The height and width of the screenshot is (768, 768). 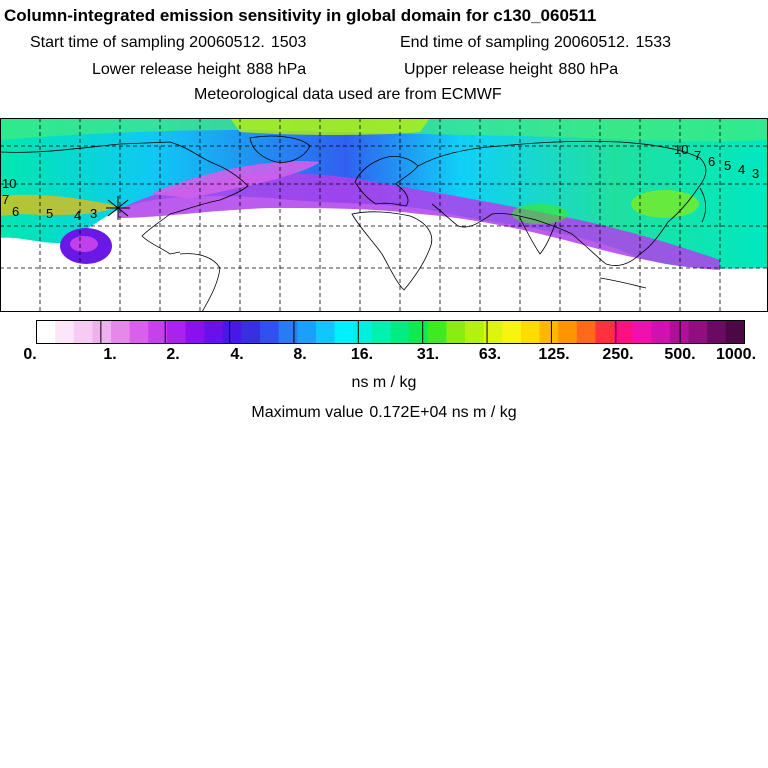 What do you see at coordinates (147, 42) in the screenshot?
I see `start-time-label: Start time of sampling 20060512.` at bounding box center [147, 42].